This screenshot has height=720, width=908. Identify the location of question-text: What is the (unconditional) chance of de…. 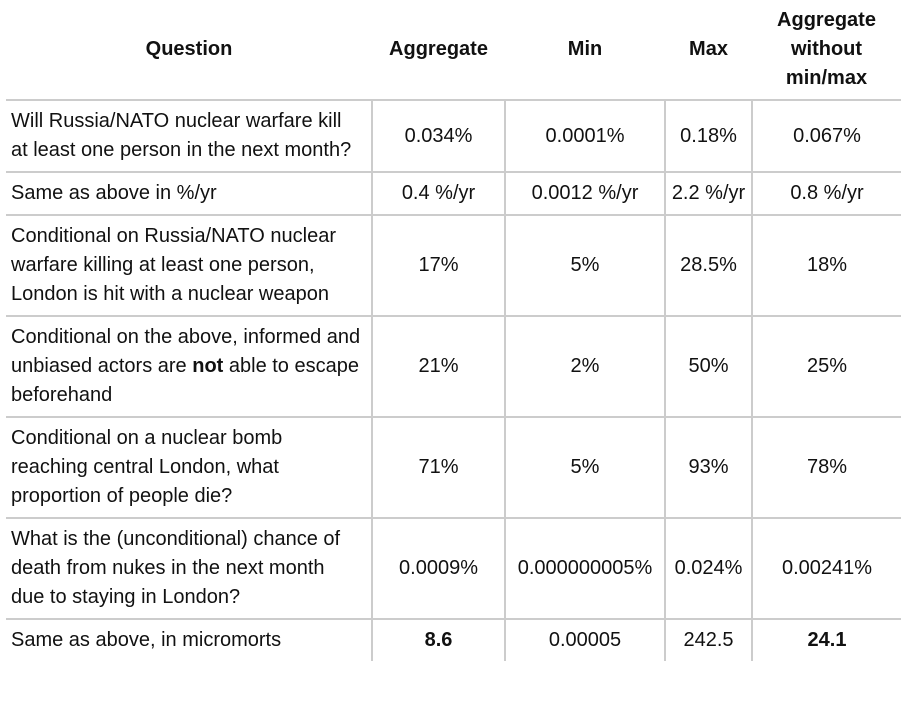
(176, 568).